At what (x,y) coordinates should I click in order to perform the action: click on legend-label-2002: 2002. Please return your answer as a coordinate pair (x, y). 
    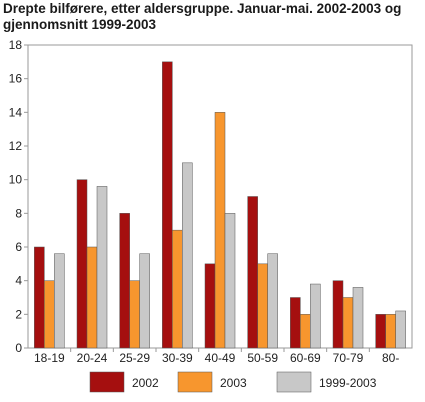
    Looking at the image, I should click on (145, 383).